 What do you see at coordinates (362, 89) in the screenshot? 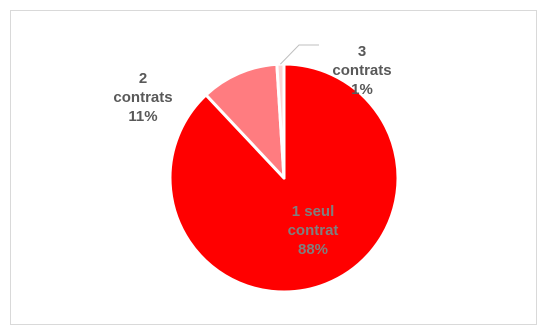
I see `slice-percent-label: 1%` at bounding box center [362, 89].